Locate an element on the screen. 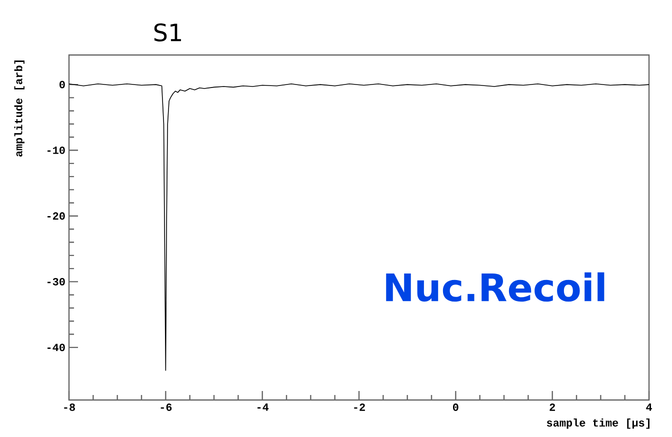  x-tick-label: -2 is located at coordinates (359, 407).